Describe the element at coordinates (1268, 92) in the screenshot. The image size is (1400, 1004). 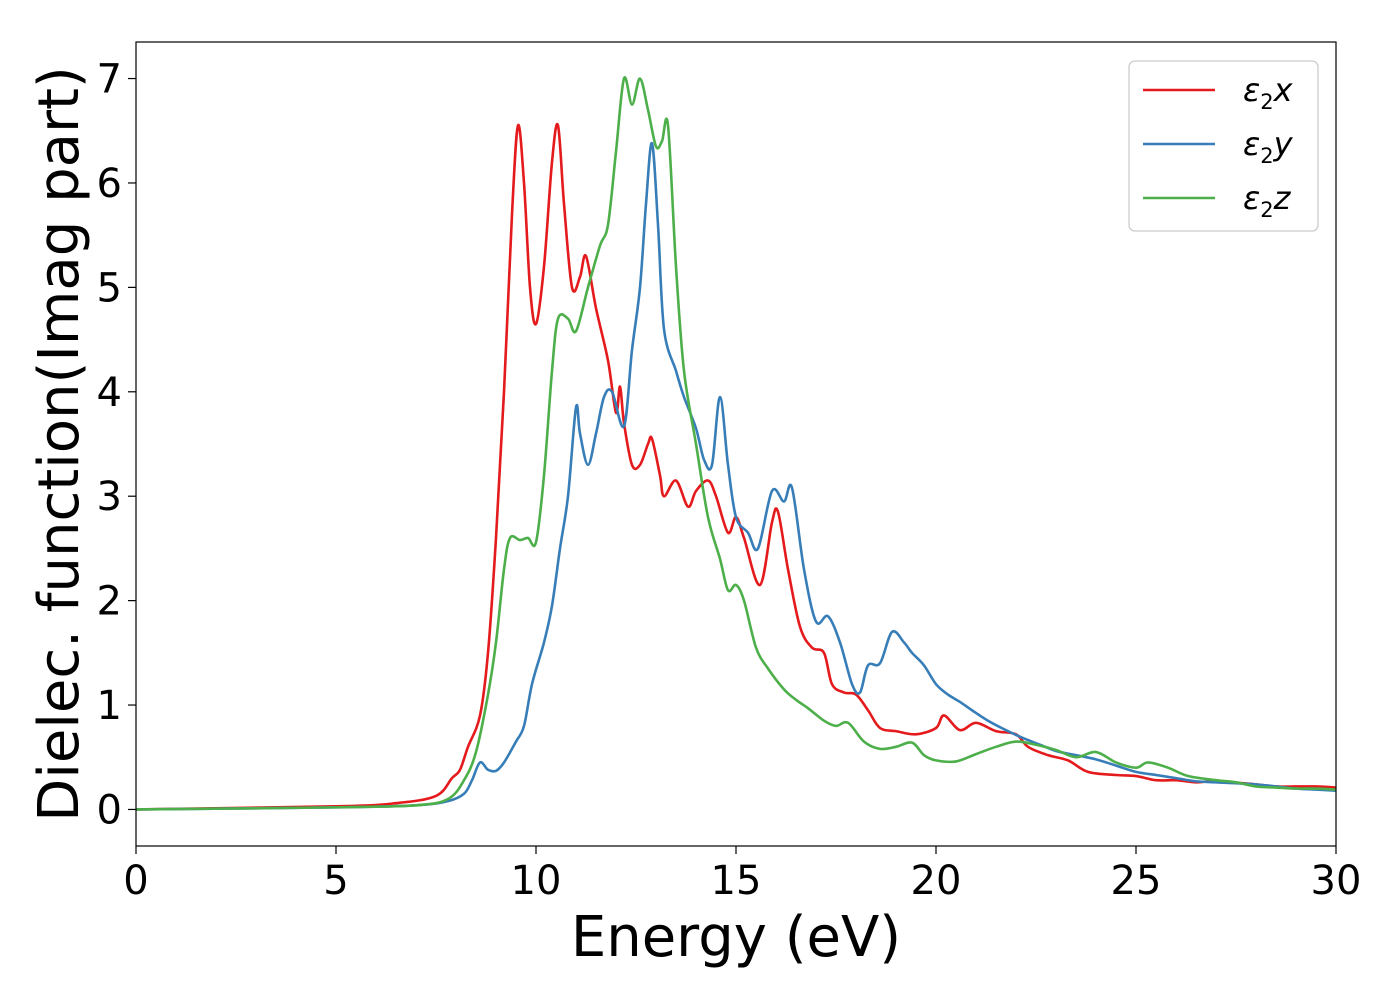
I see `legend-label-x: ε2x` at that location.